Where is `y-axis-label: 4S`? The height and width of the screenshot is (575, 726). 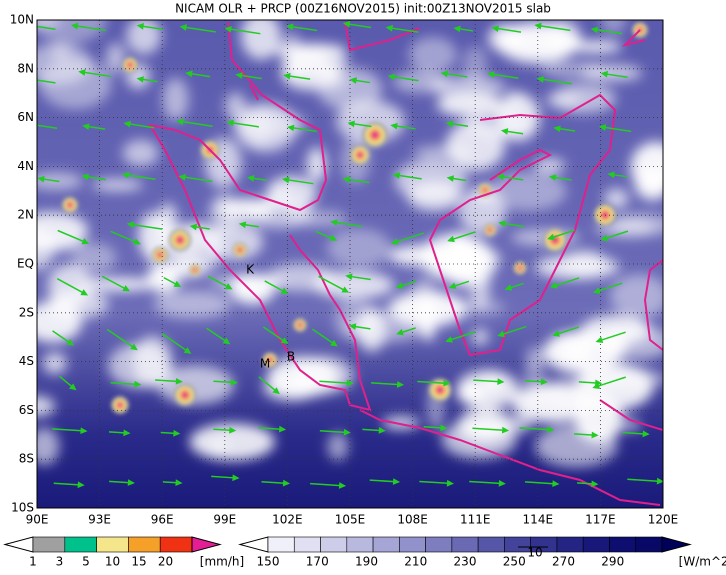 y-axis-label: 4S is located at coordinates (26, 361).